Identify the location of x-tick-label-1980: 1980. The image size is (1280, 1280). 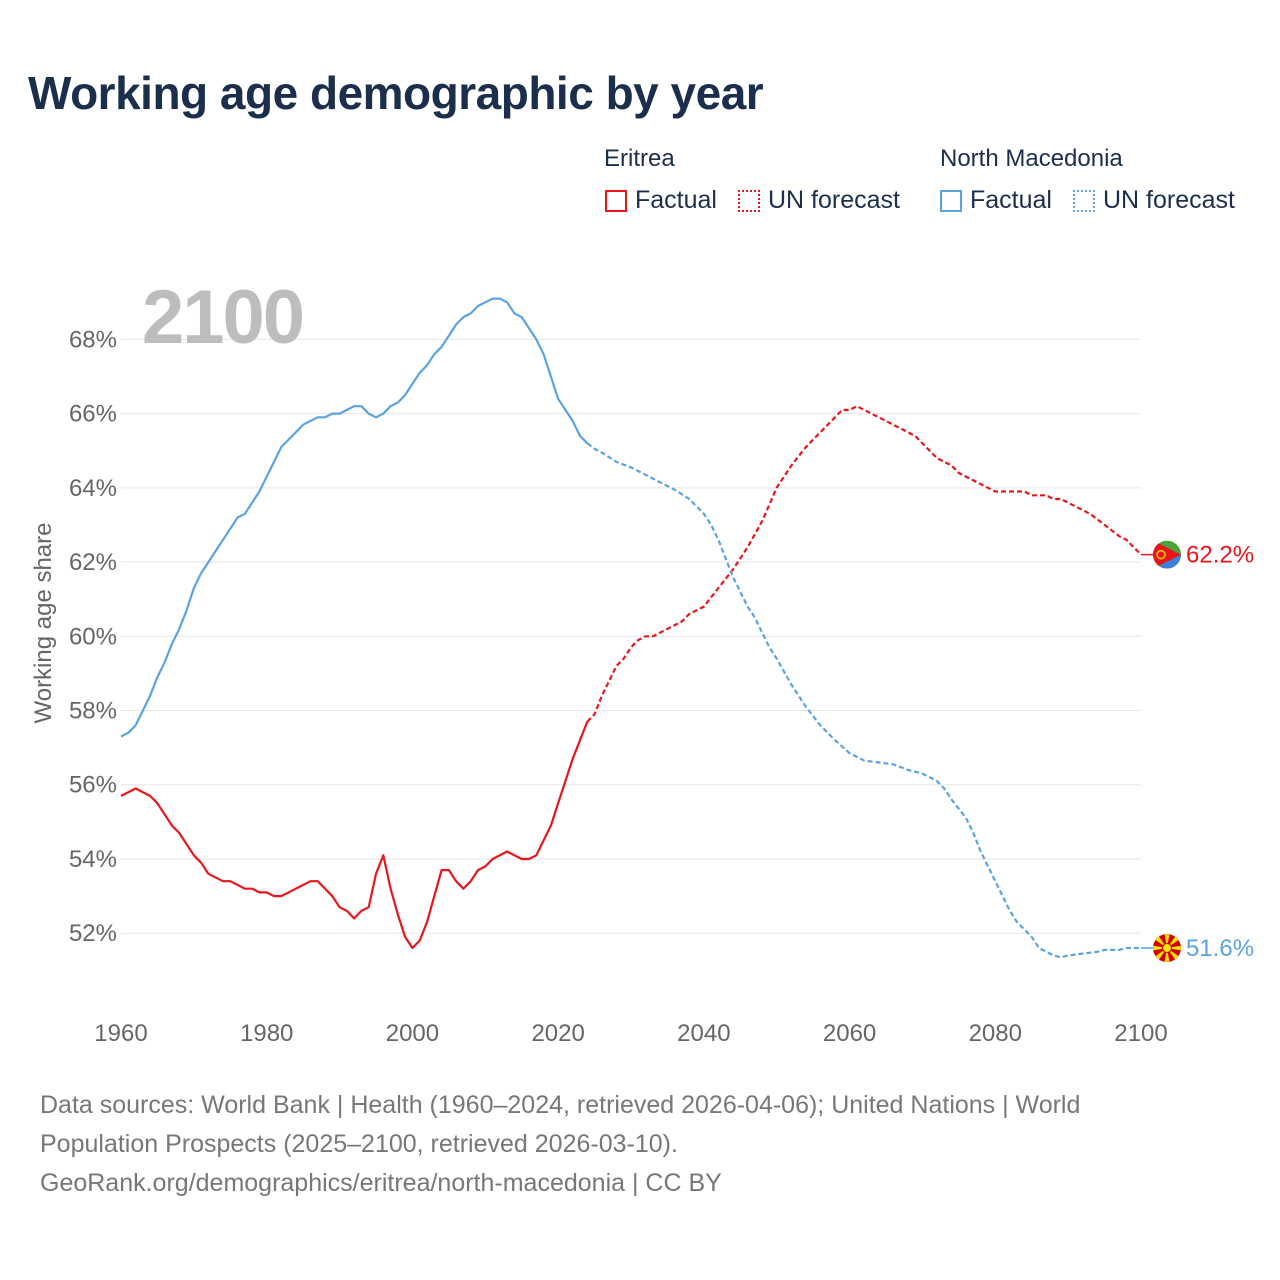
(266, 1033).